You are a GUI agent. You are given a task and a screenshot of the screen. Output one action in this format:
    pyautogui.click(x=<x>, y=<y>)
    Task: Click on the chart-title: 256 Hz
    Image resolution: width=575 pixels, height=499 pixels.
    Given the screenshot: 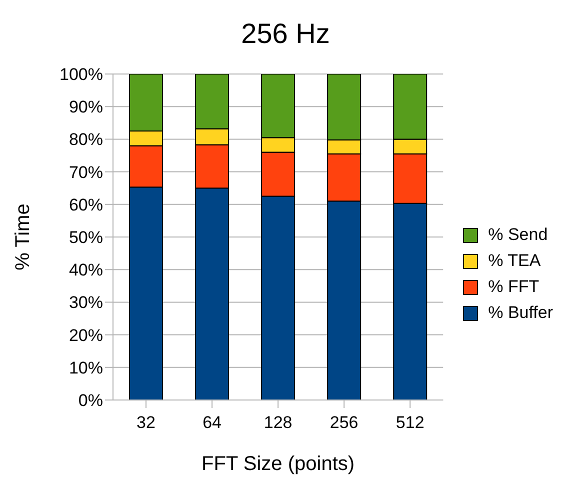 What is the action you would take?
    pyautogui.click(x=285, y=34)
    